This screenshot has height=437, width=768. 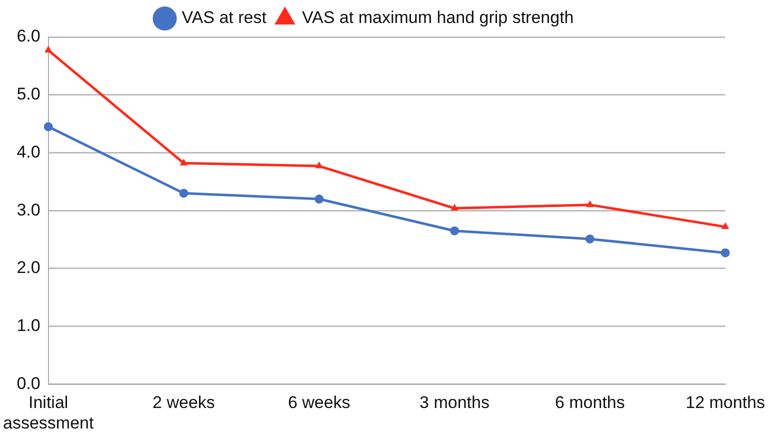 What do you see at coordinates (28, 210) in the screenshot?
I see `y-tick-label: 3.0` at bounding box center [28, 210].